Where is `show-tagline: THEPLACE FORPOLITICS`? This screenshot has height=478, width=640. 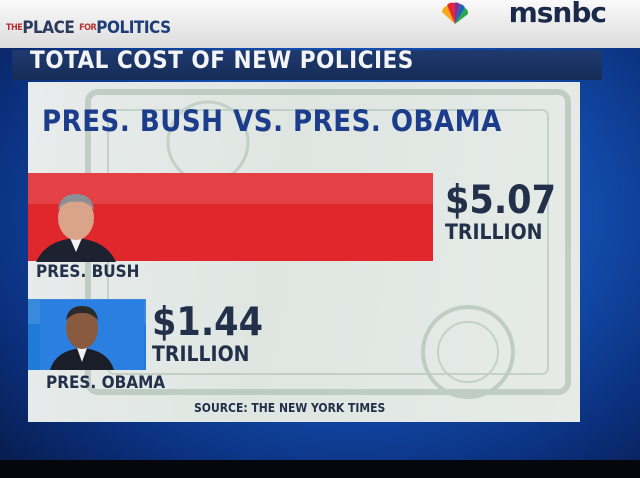
show-tagline: THEPLACE FORPOLITICS is located at coordinates (88, 28).